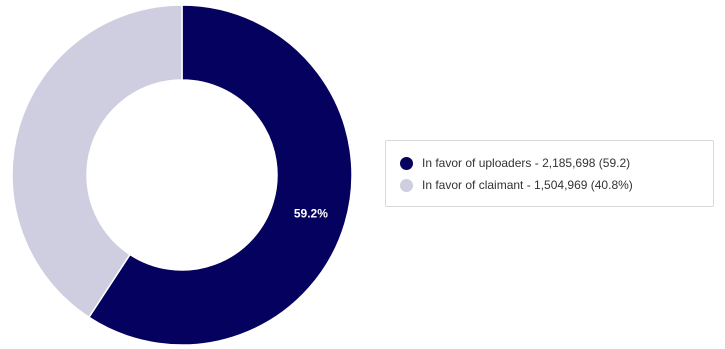 The image size is (725, 349). I want to click on legend-label-uploaders: In favor of uploaders - 2,185,698 (59.2), so click(526, 163).